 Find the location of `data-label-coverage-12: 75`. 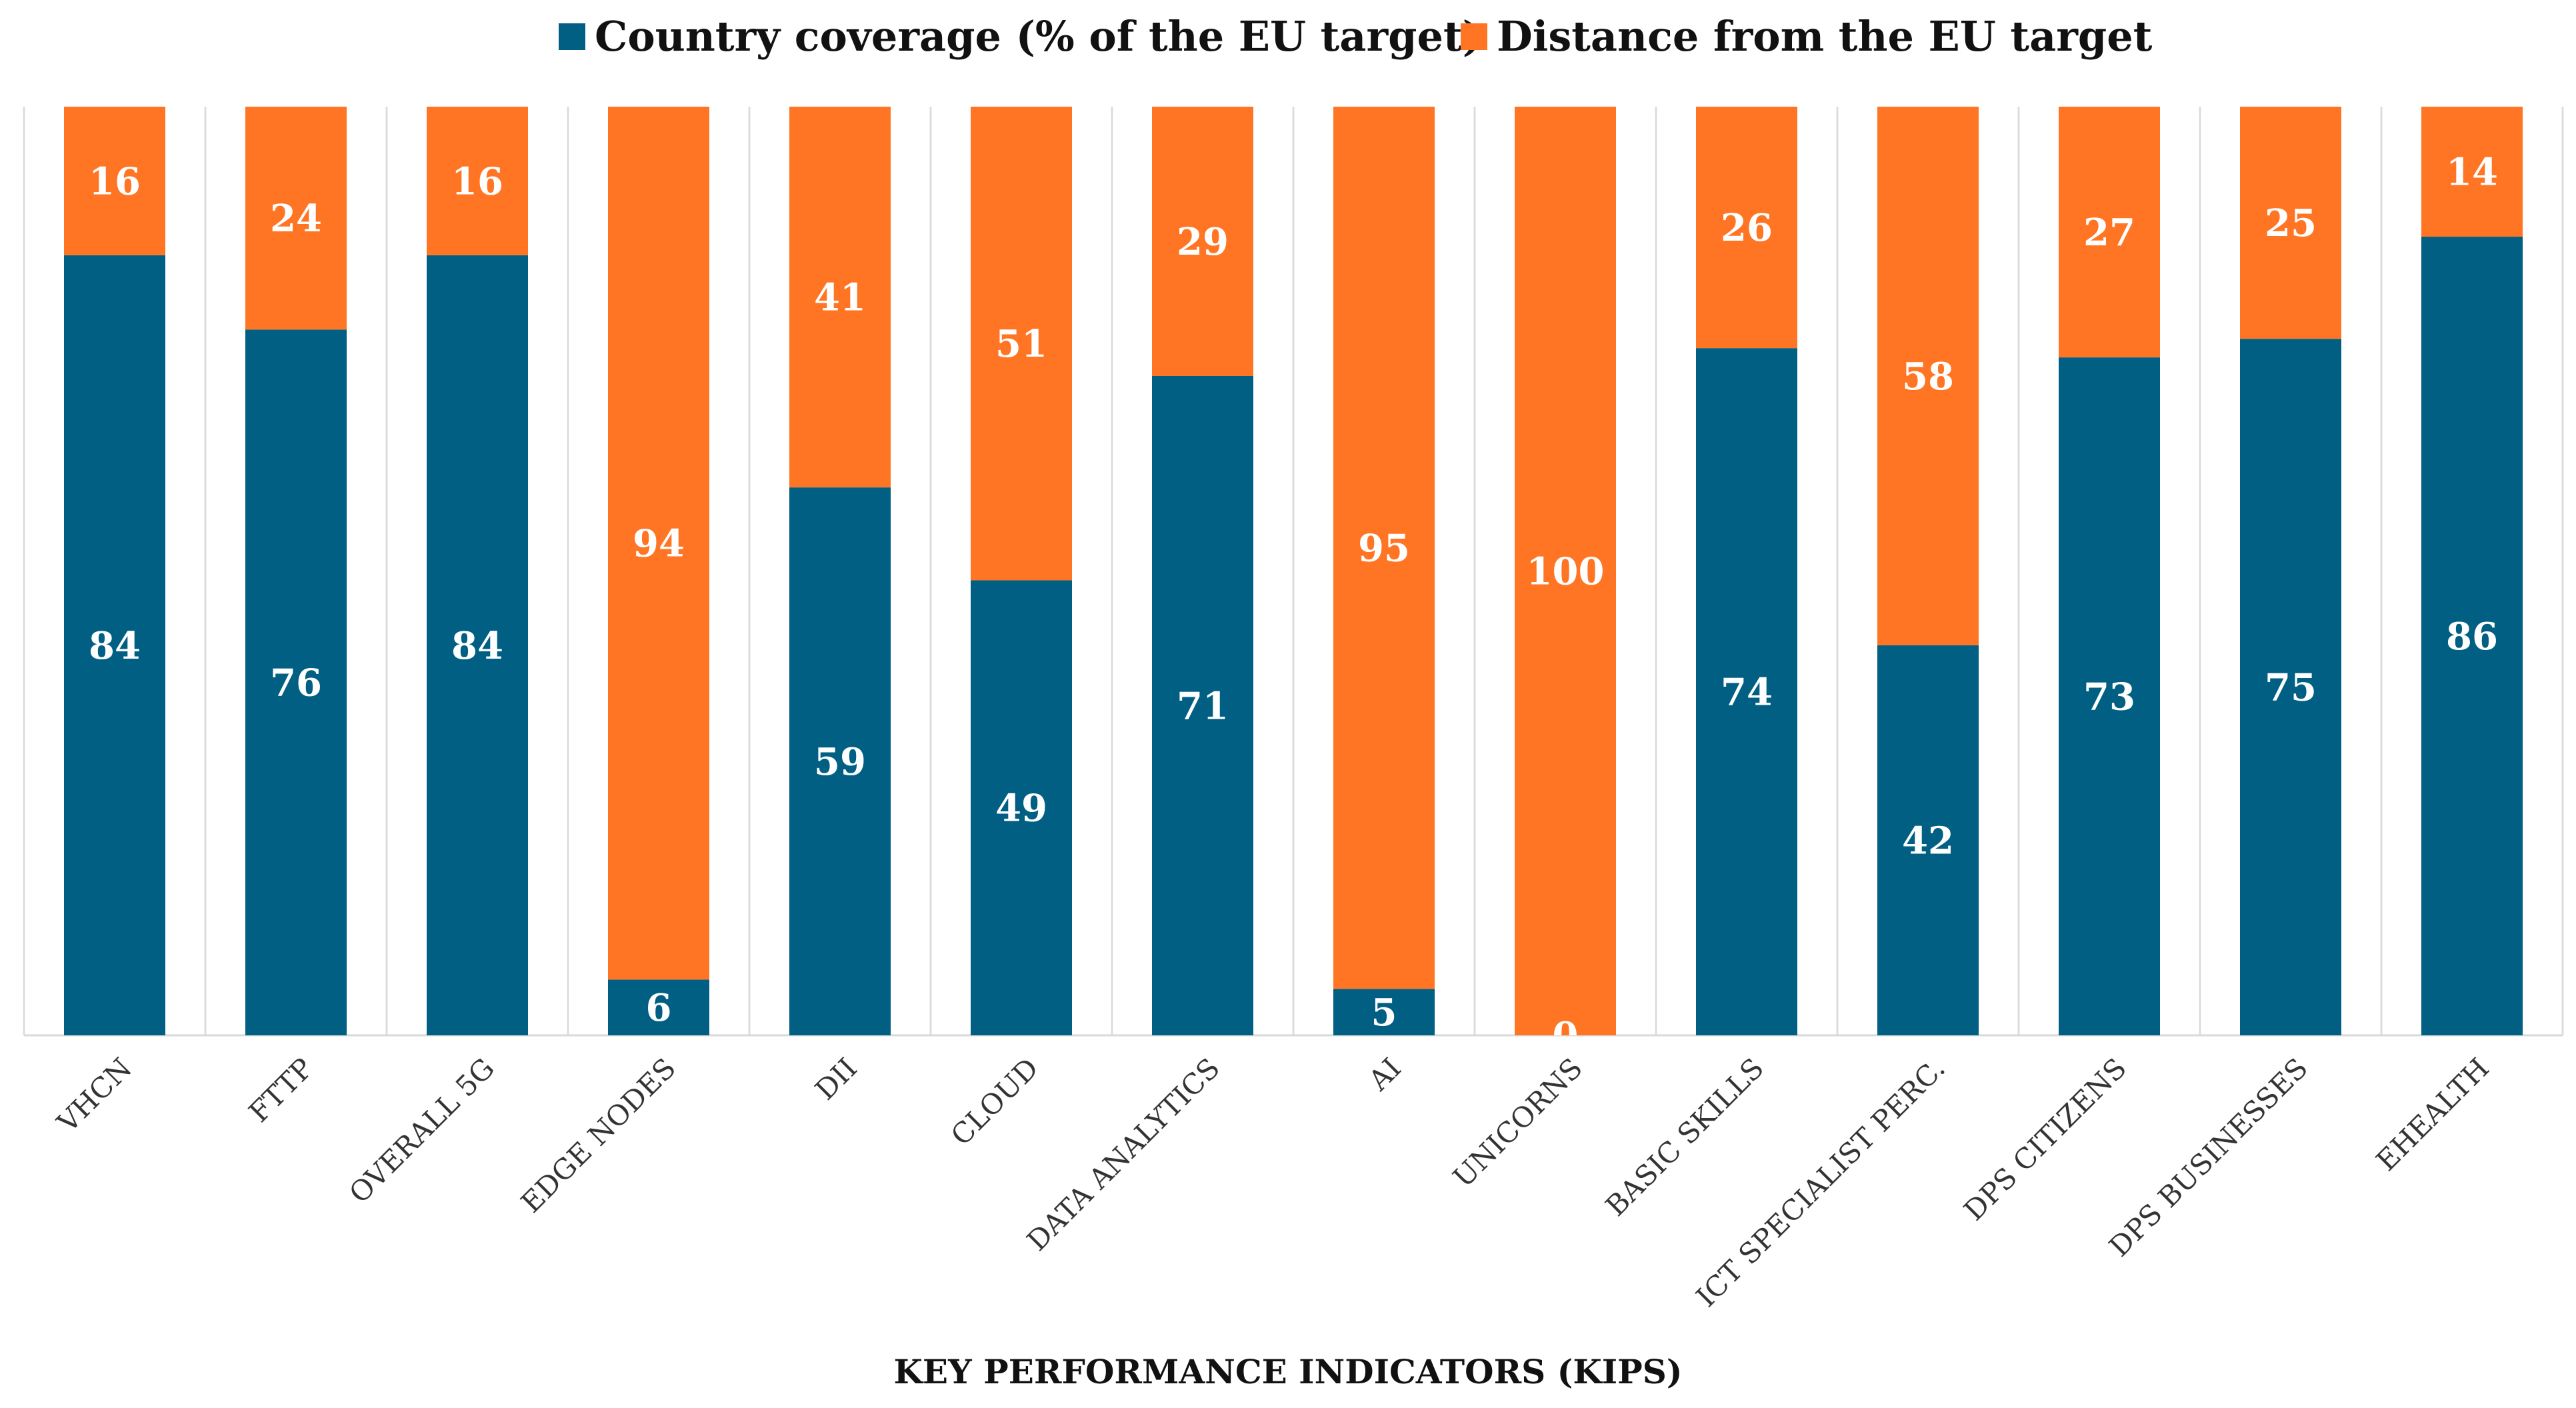

data-label-coverage-12: 75 is located at coordinates (2291, 688).